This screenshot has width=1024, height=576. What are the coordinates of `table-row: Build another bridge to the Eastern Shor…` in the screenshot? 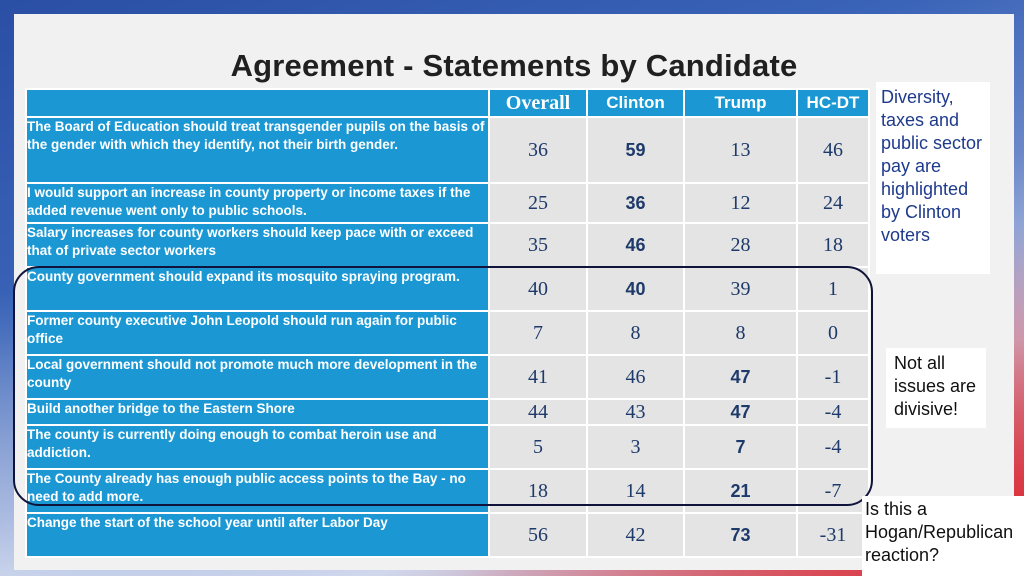 It's located at (447, 412).